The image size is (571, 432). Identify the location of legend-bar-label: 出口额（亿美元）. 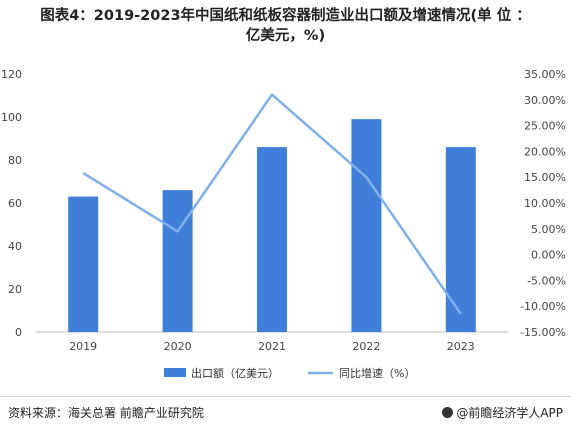
(235, 373).